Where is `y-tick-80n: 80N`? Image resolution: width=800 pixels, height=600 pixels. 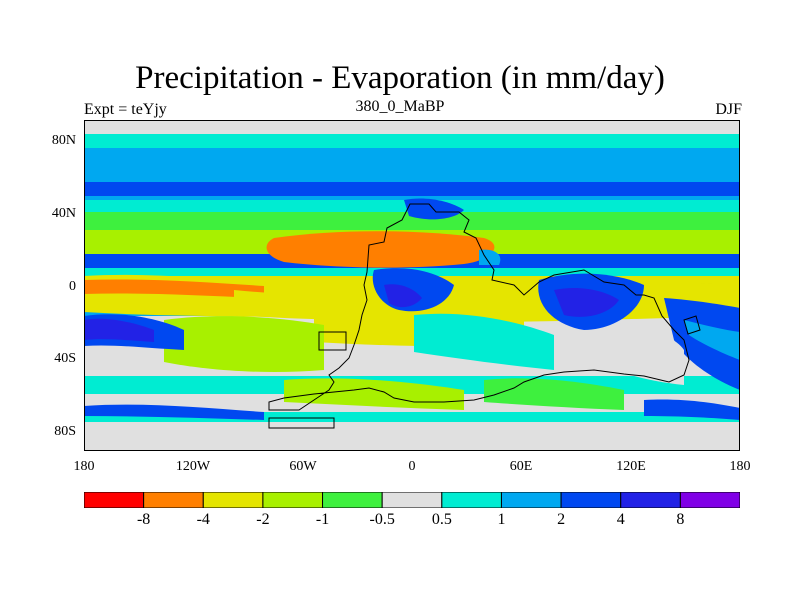 y-tick-80n: 80N is located at coordinates (63, 140).